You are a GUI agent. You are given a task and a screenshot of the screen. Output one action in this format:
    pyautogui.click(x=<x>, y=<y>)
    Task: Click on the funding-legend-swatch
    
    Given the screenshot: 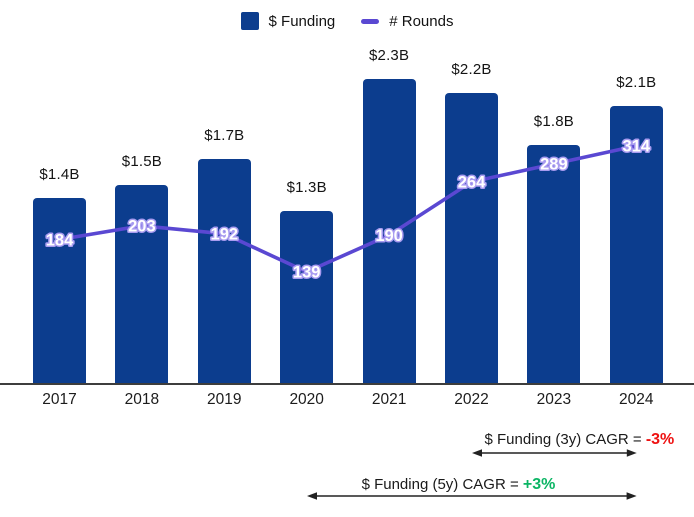 What is the action you would take?
    pyautogui.click(x=249, y=21)
    